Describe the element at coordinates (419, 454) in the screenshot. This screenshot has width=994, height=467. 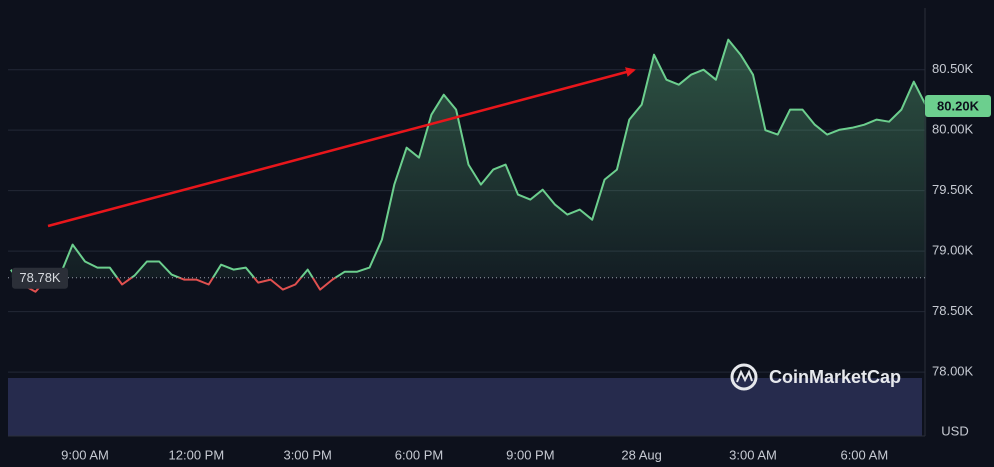
I see `x-tick-label: 6:00 PM` at that location.